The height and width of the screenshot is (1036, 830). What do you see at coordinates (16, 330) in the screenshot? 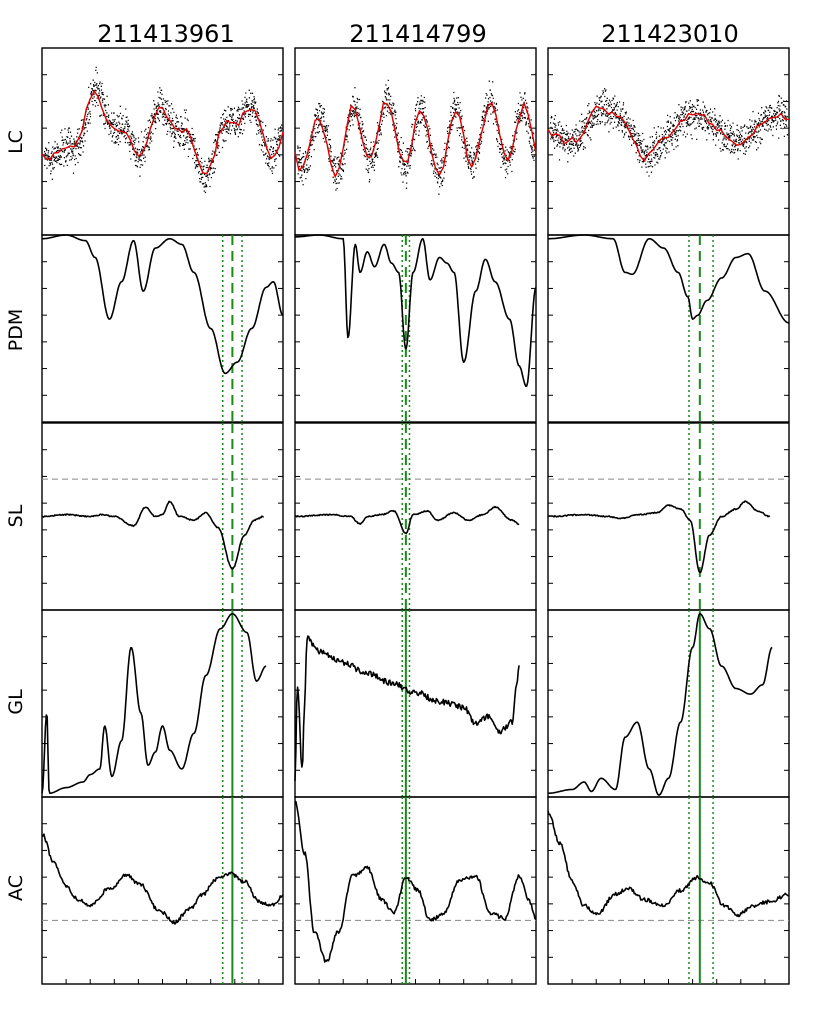
I see `row-label-pdm: PDM` at bounding box center [16, 330].